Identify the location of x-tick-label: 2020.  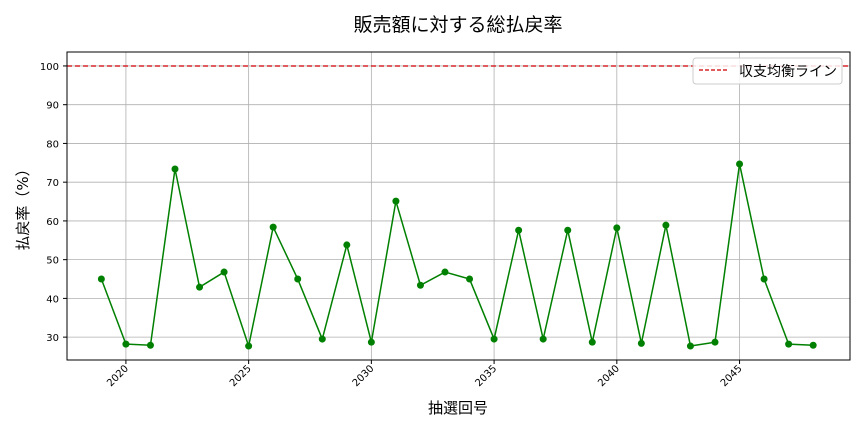
(118, 376).